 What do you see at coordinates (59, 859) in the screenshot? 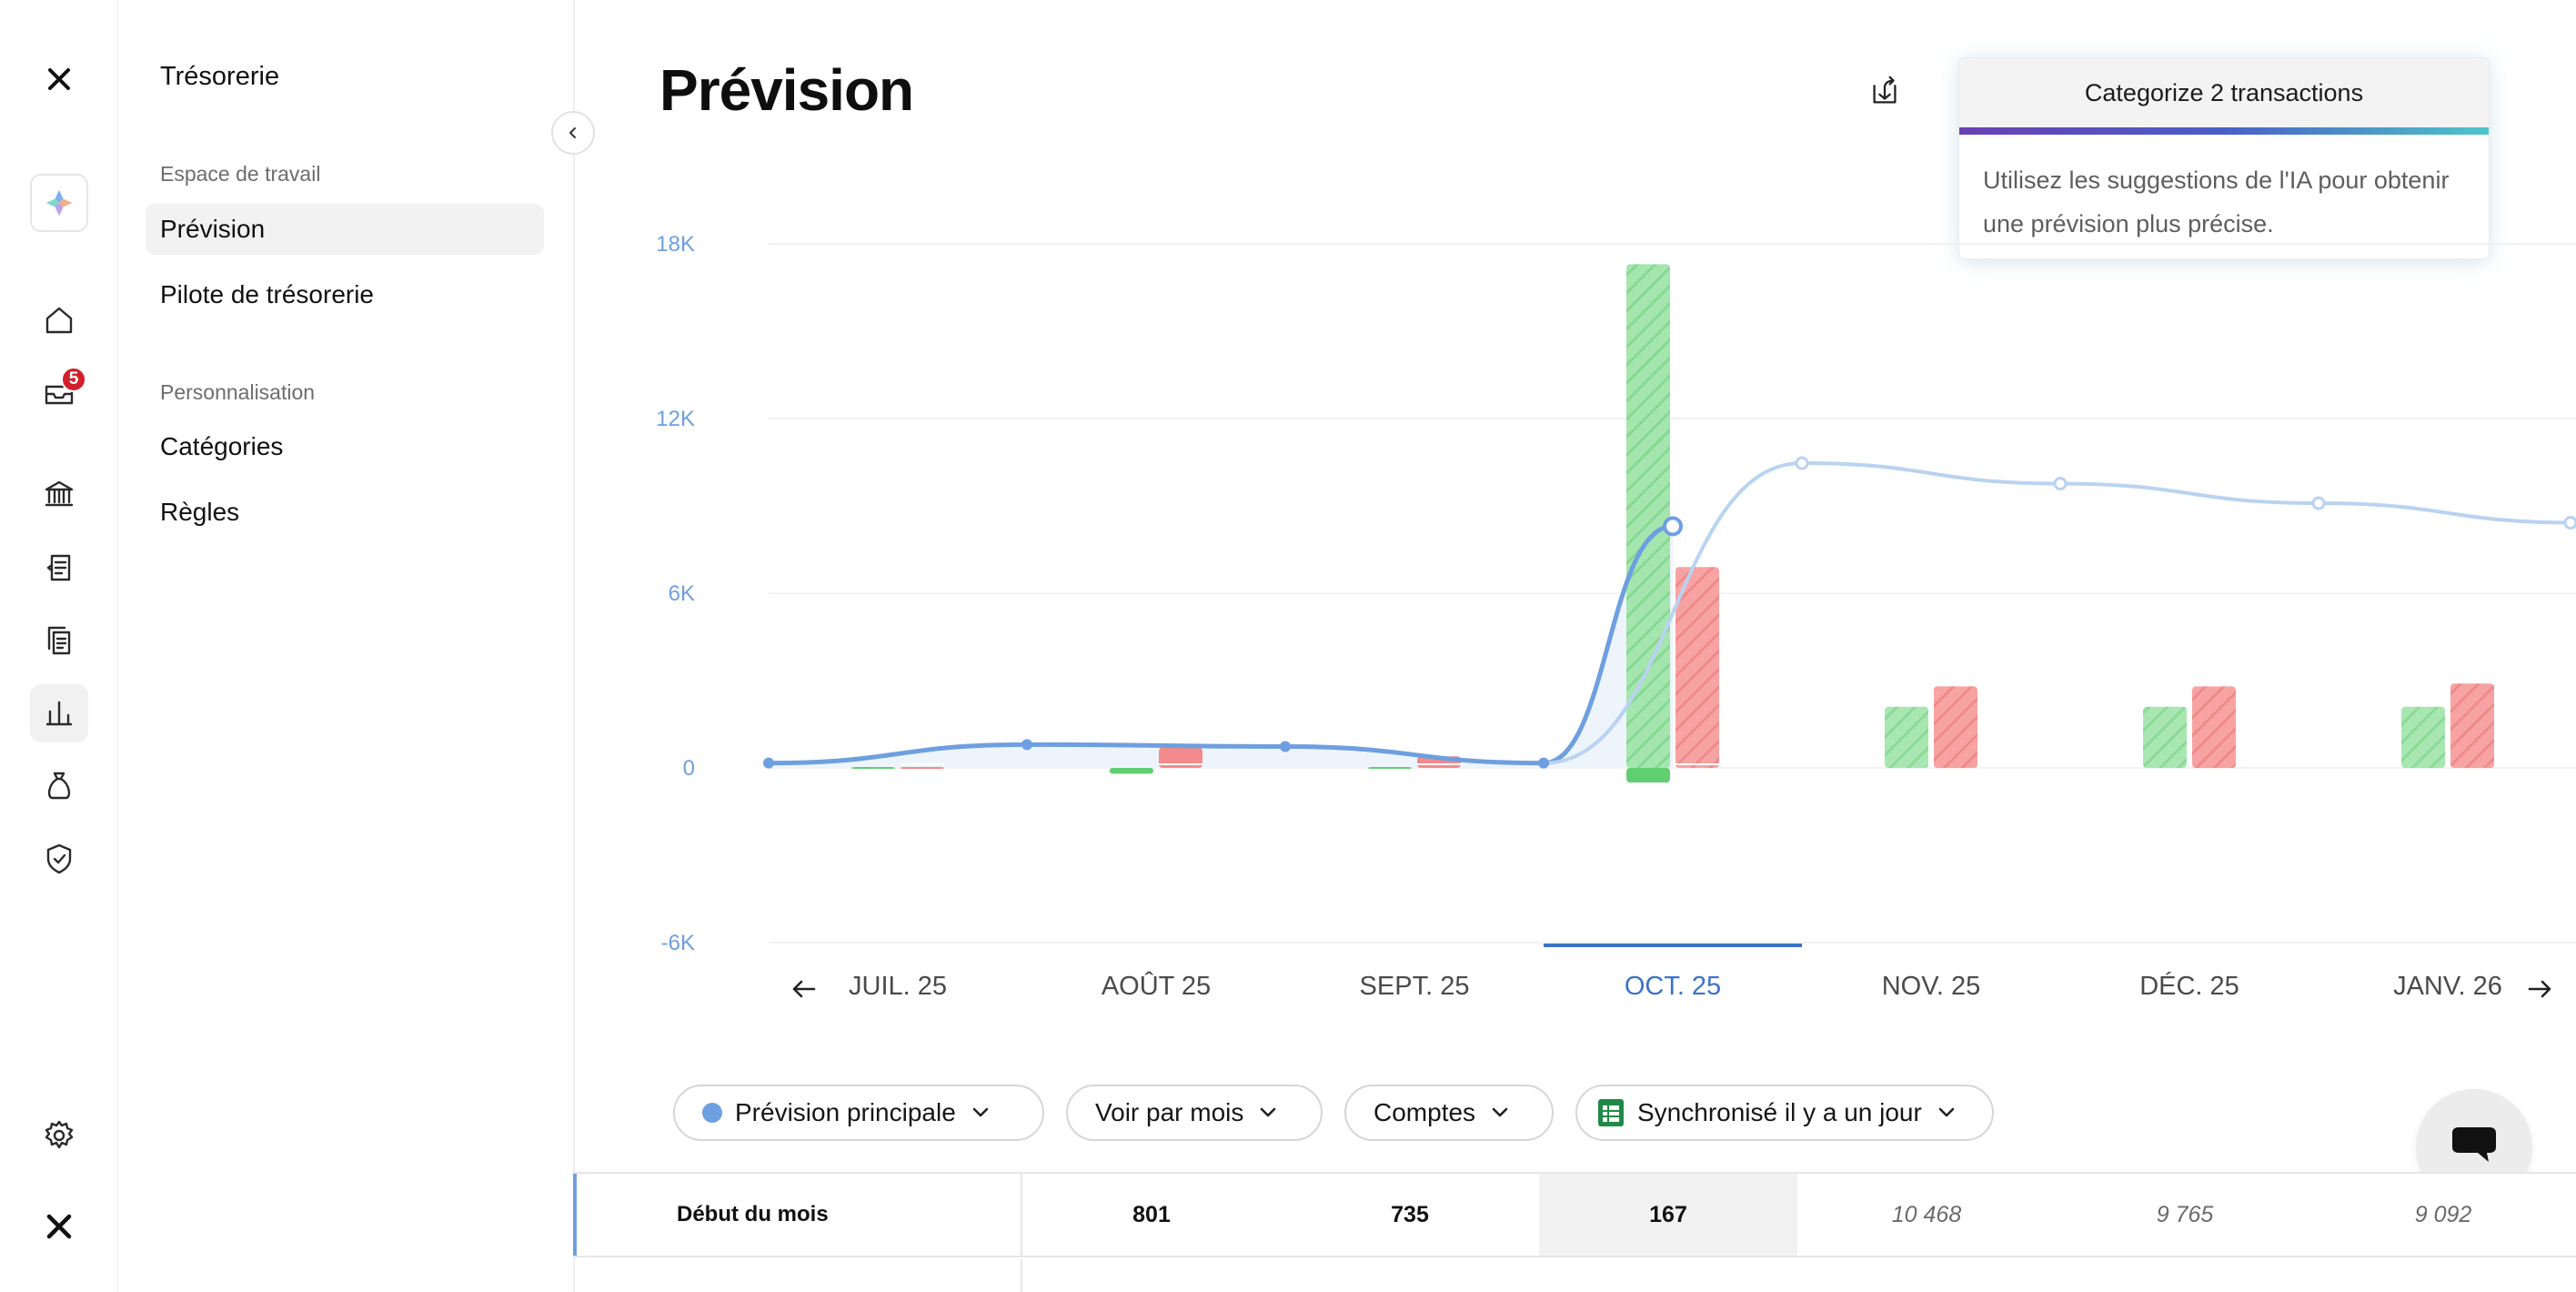
I see `shield-icon` at bounding box center [59, 859].